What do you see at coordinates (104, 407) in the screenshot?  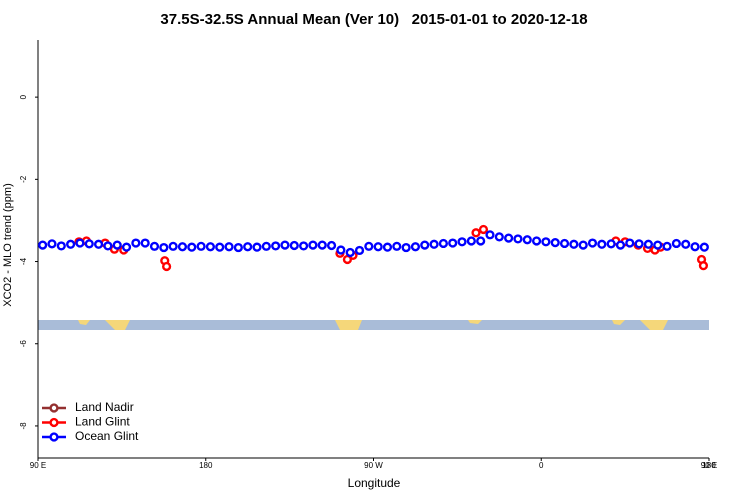 I see `legend-label: Land Nadir` at bounding box center [104, 407].